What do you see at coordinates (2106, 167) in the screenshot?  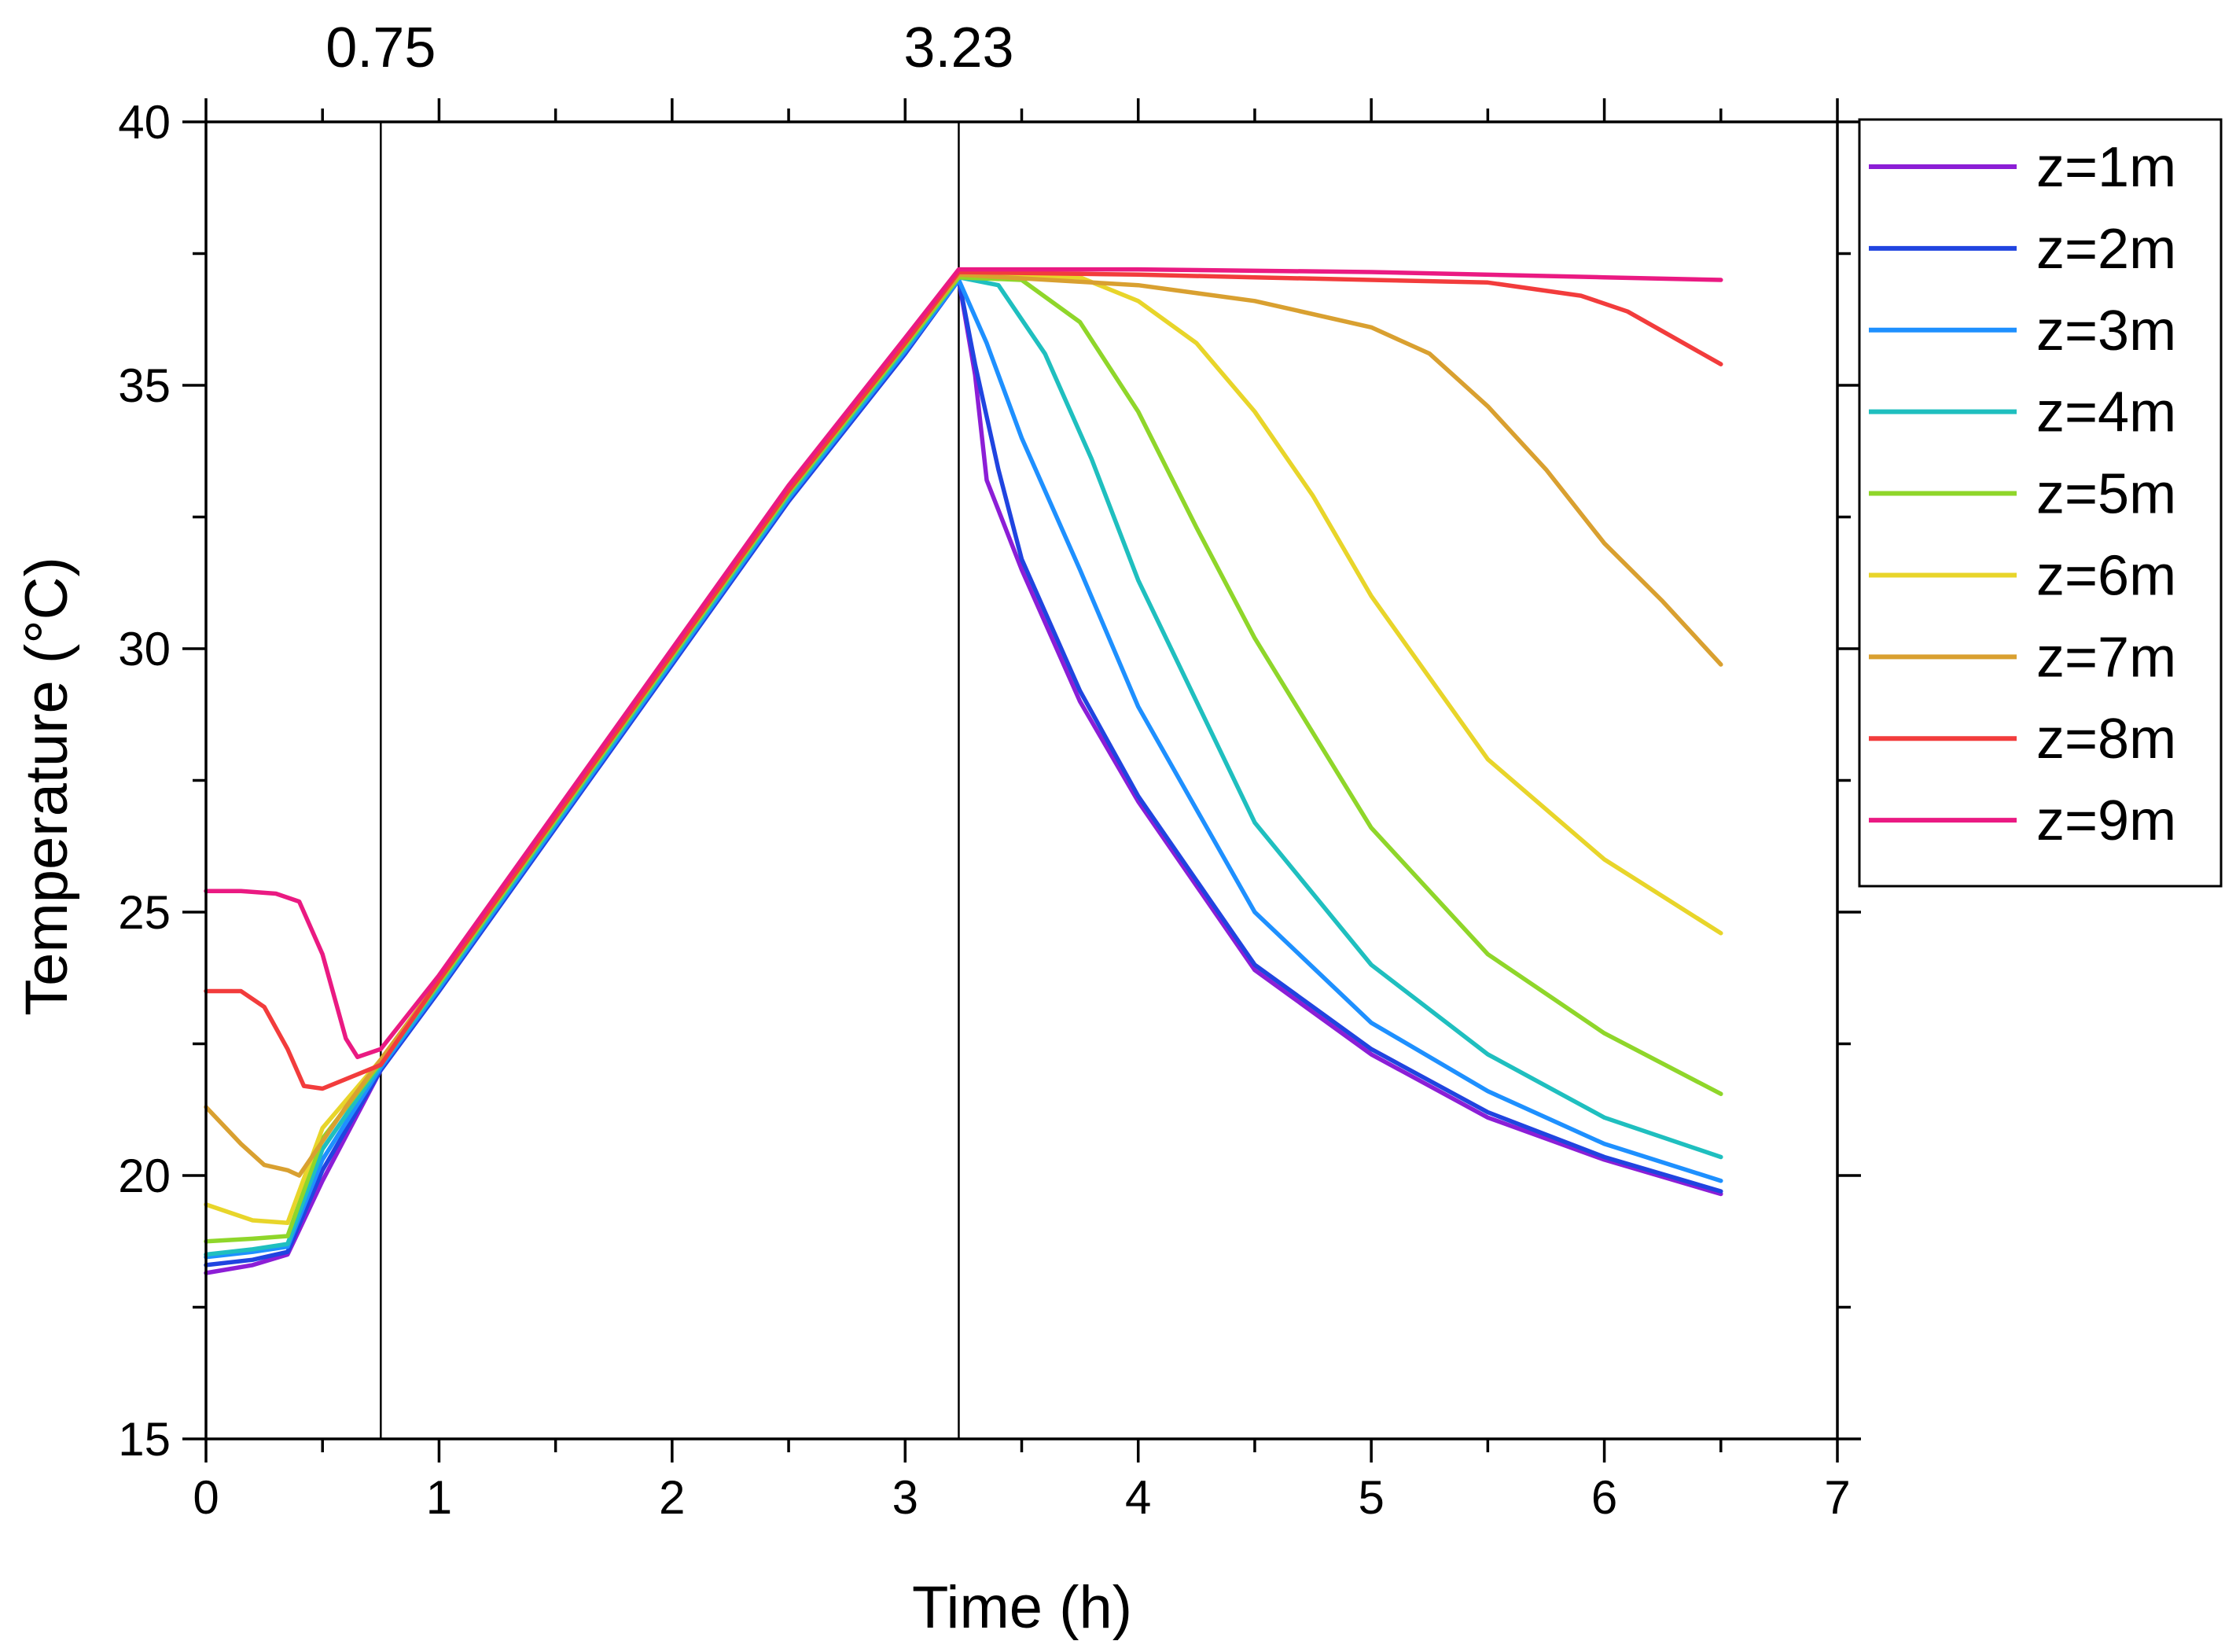 I see `legend-label-1: z=1m` at bounding box center [2106, 167].